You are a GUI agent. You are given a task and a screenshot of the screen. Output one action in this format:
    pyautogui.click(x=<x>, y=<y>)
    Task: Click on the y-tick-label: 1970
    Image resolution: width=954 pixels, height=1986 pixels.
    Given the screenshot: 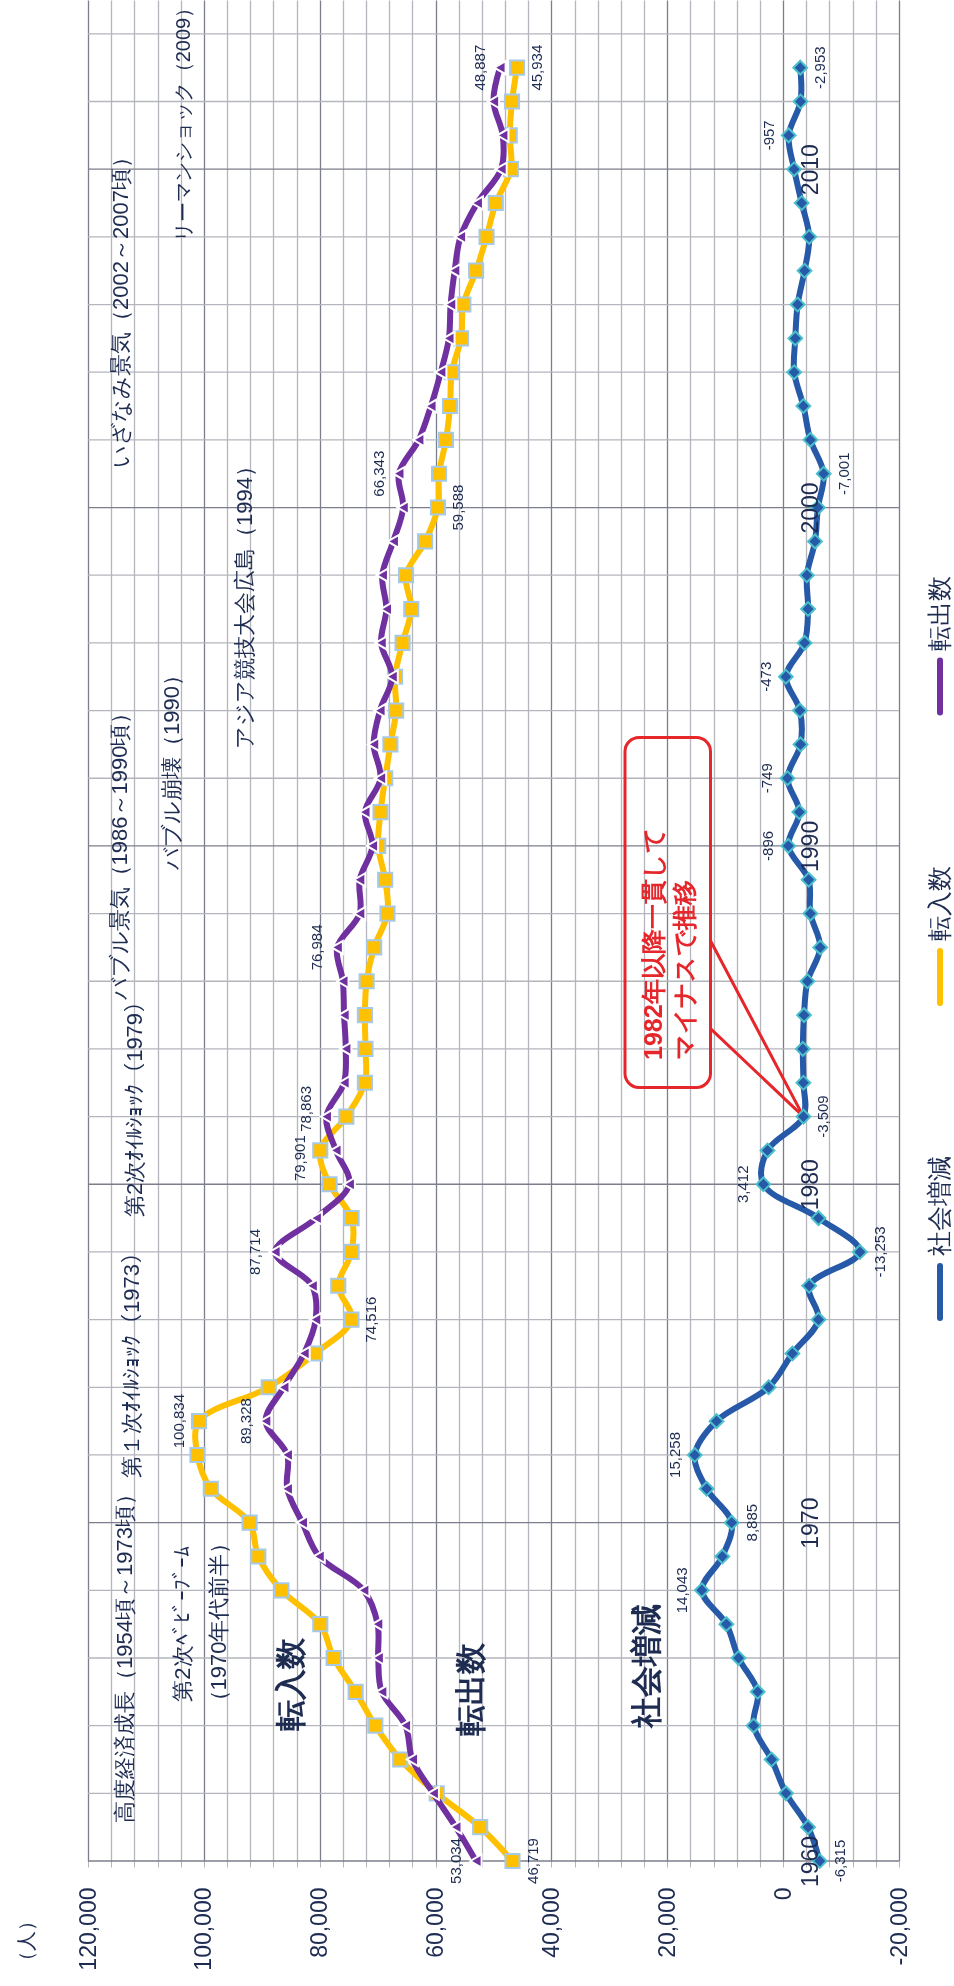 What is the action you would take?
    pyautogui.click(x=809, y=1523)
    